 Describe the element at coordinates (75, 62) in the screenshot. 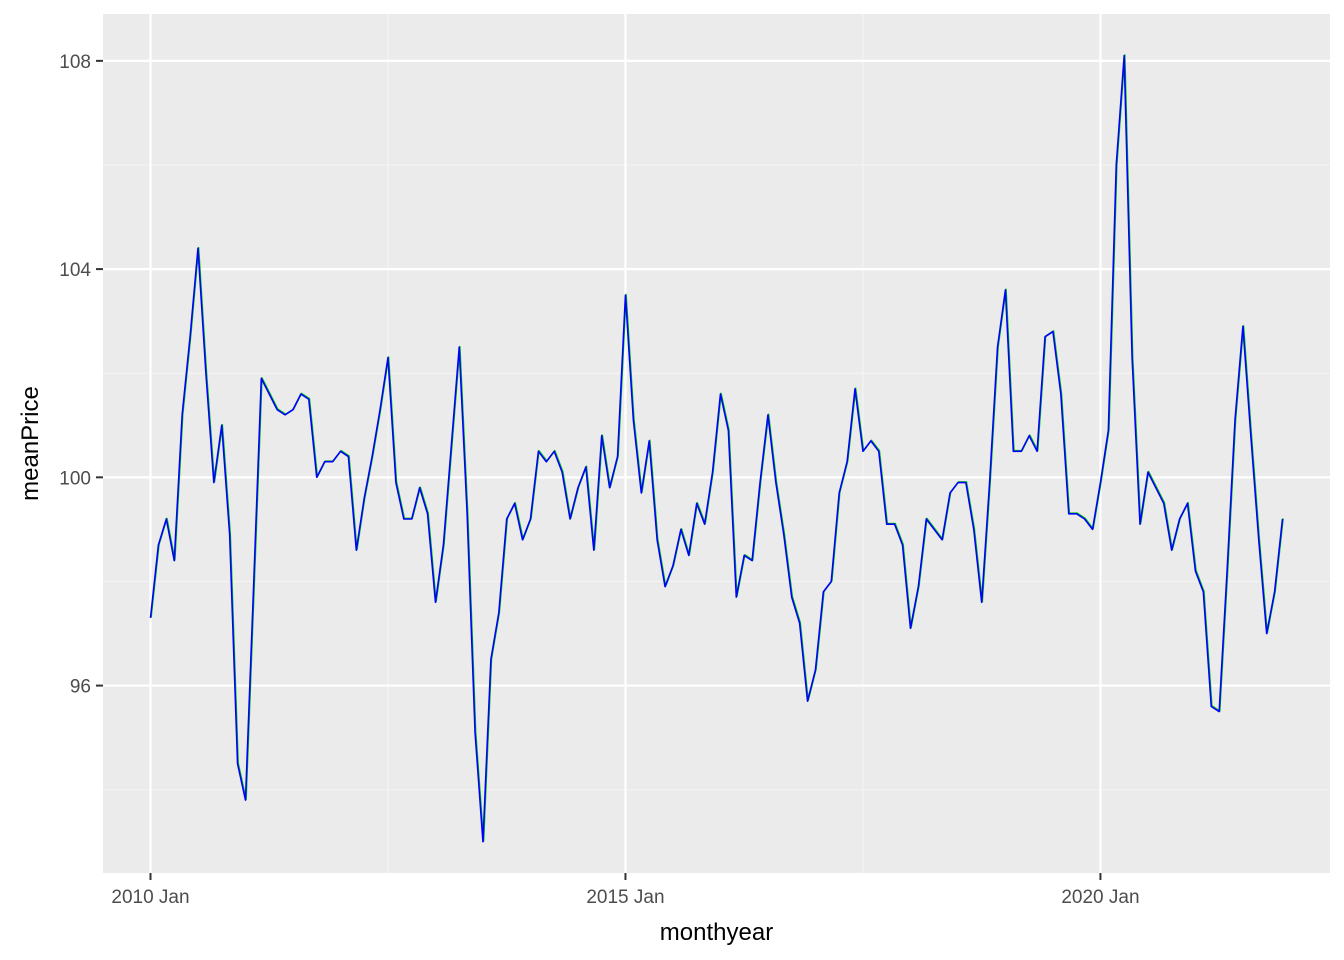

I see `y-tick-label: 108` at that location.